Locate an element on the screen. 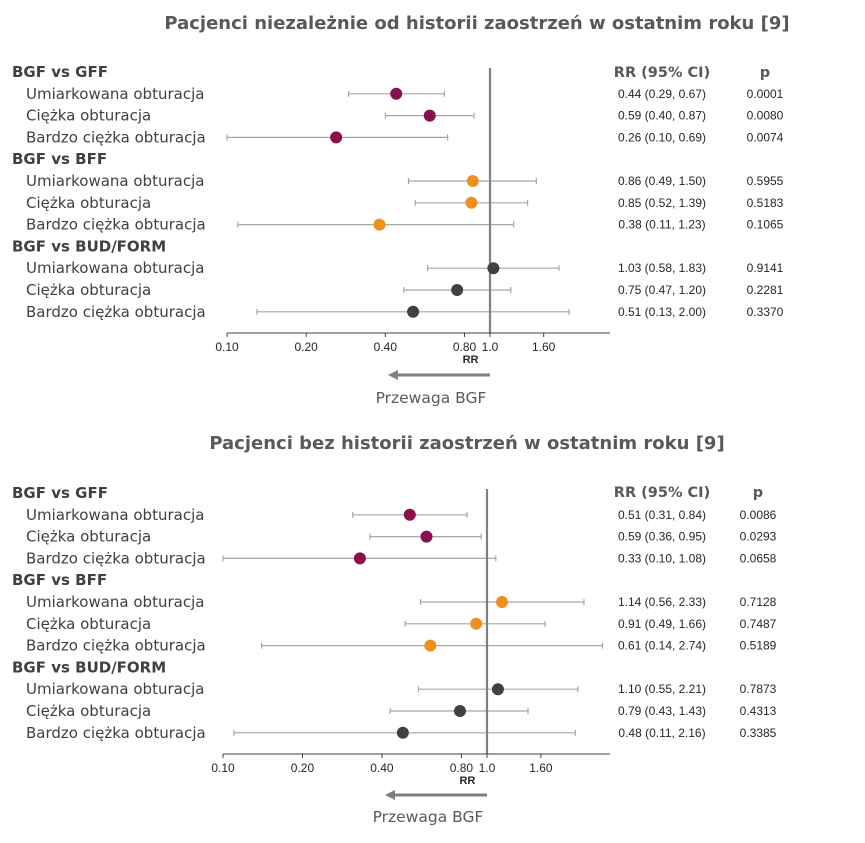  p-value: 0.0080 is located at coordinates (765, 116).